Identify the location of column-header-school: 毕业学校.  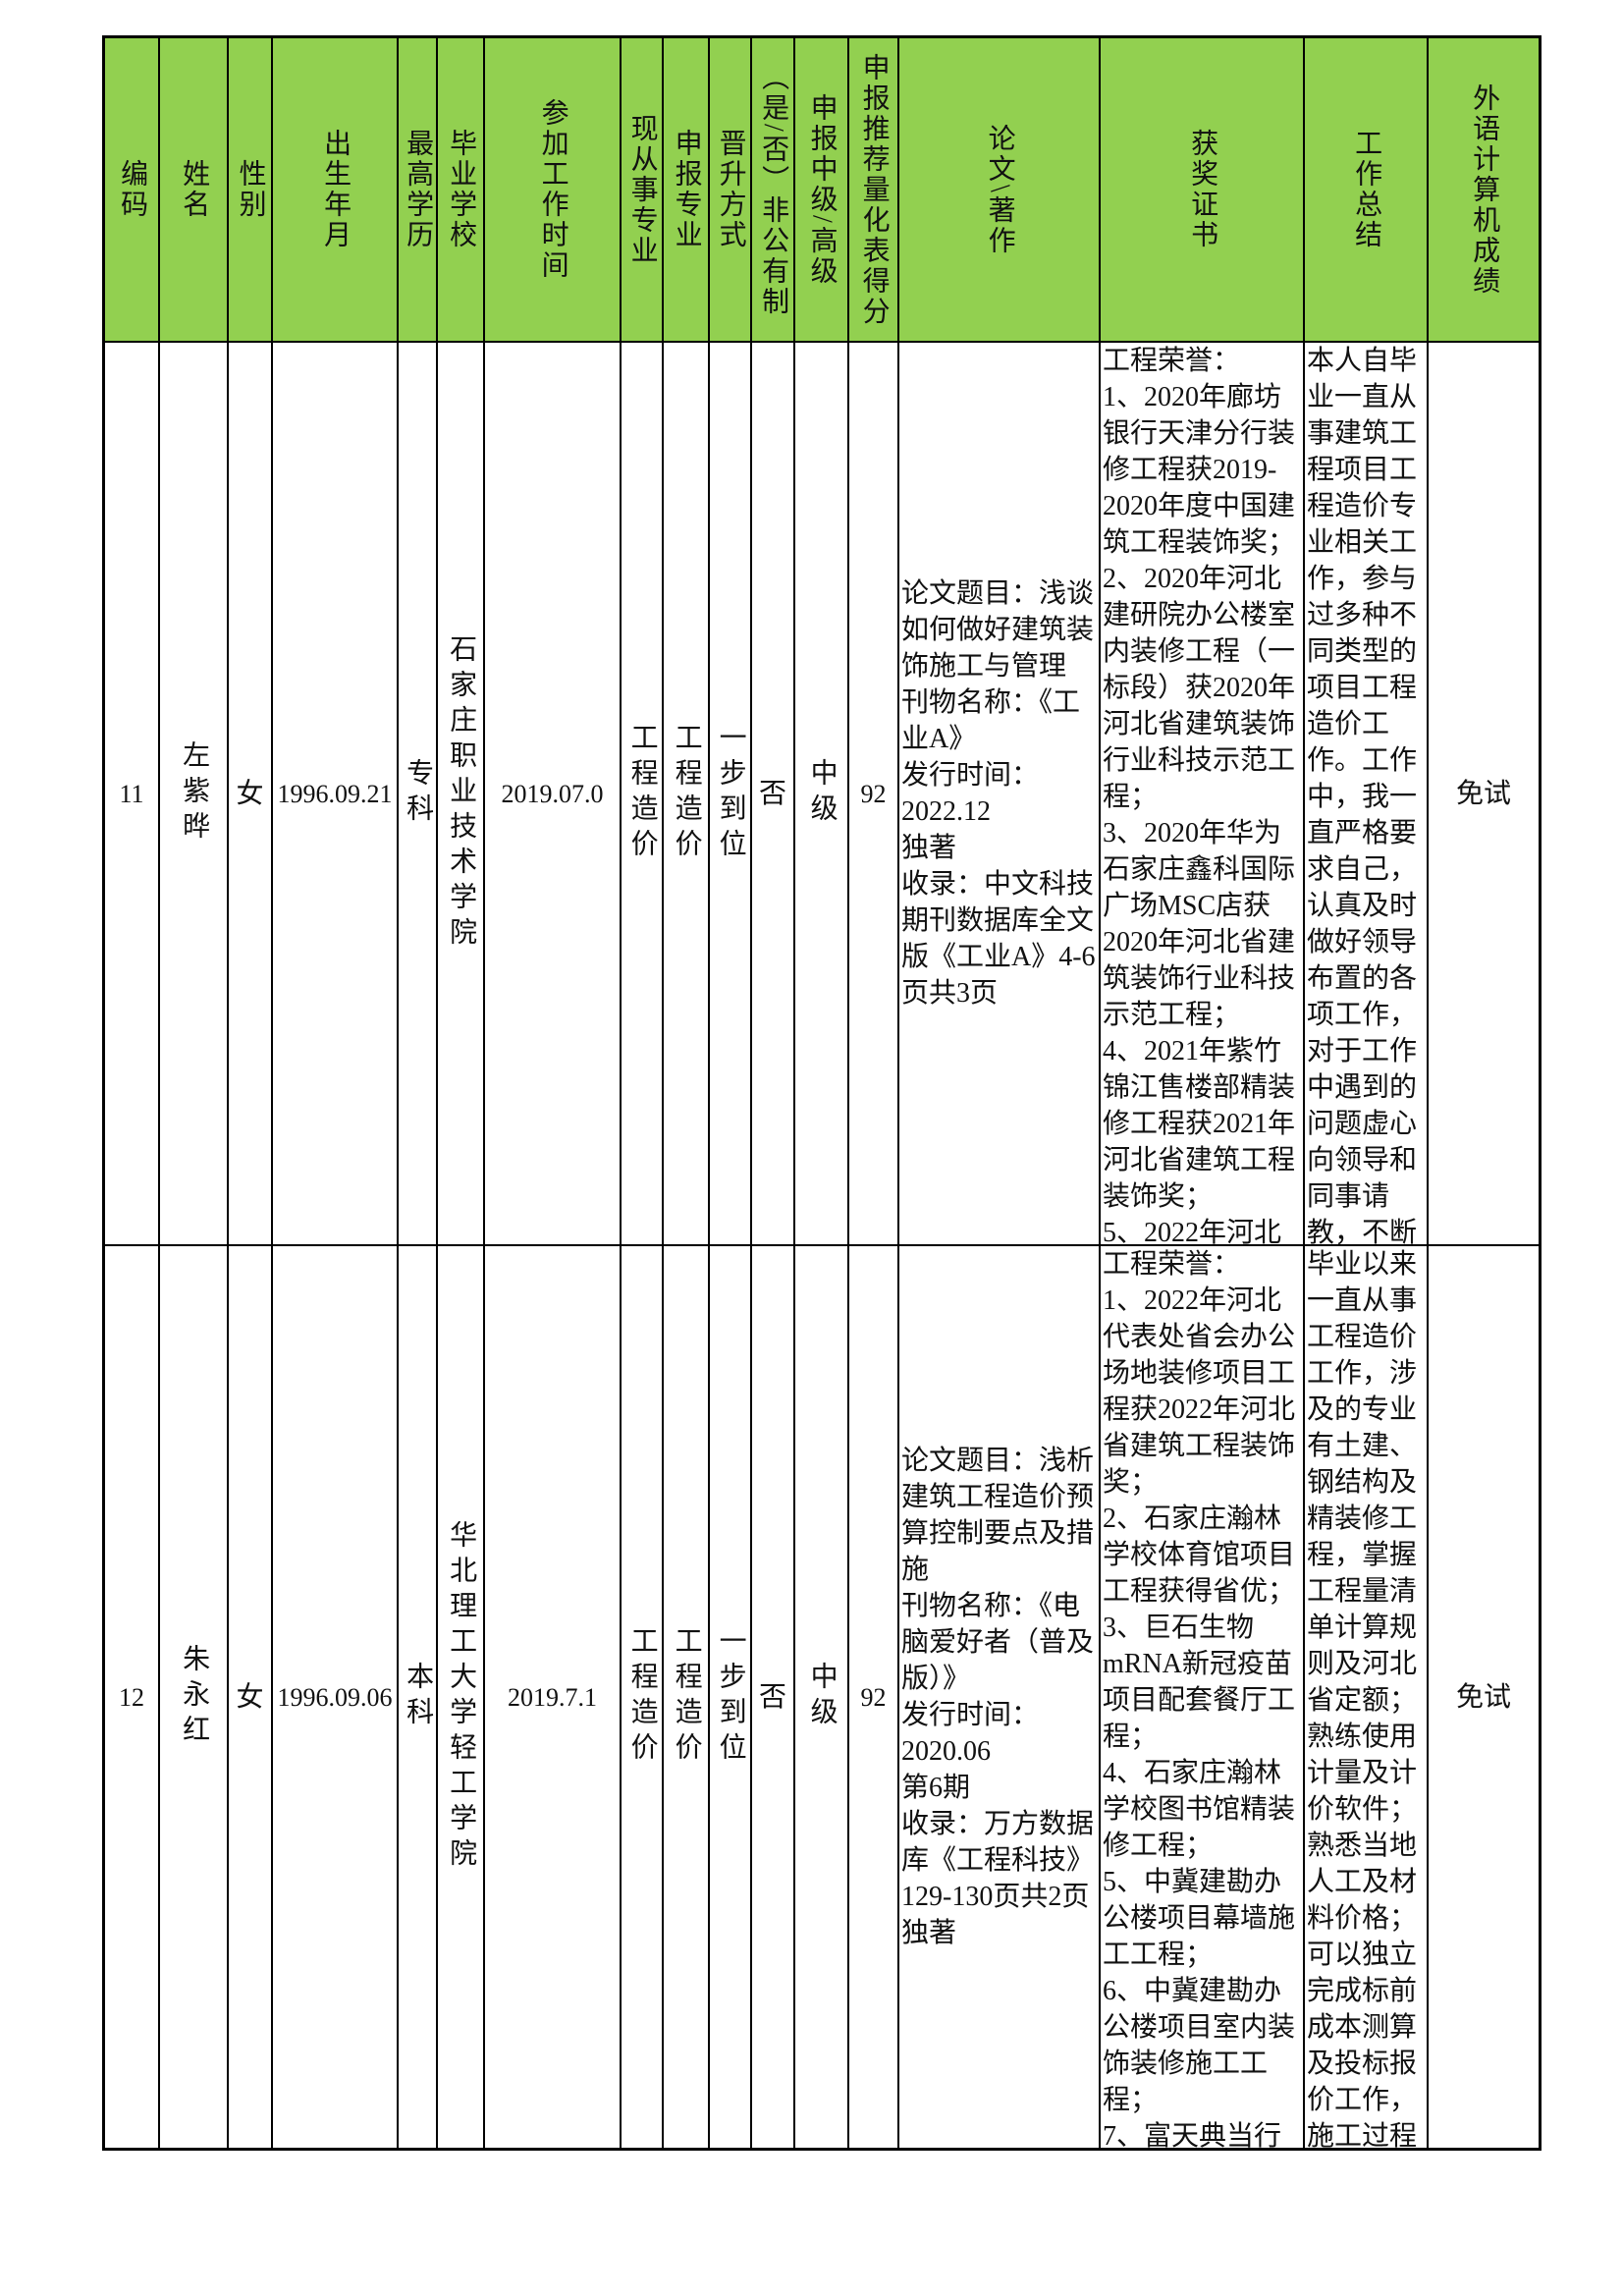
(461, 190).